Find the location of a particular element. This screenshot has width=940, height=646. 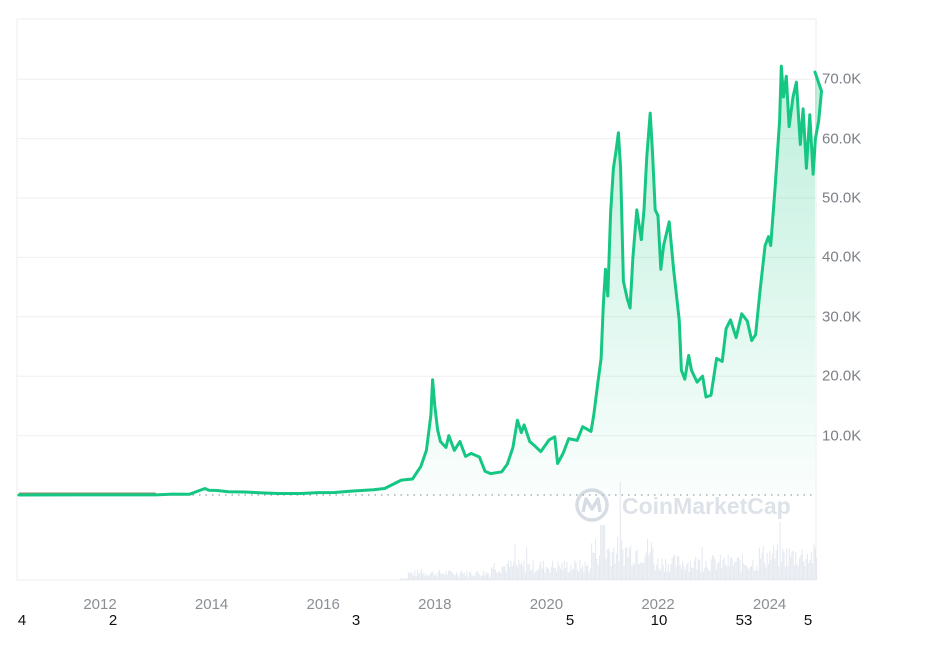

stray-number: 4 is located at coordinates (22, 620).